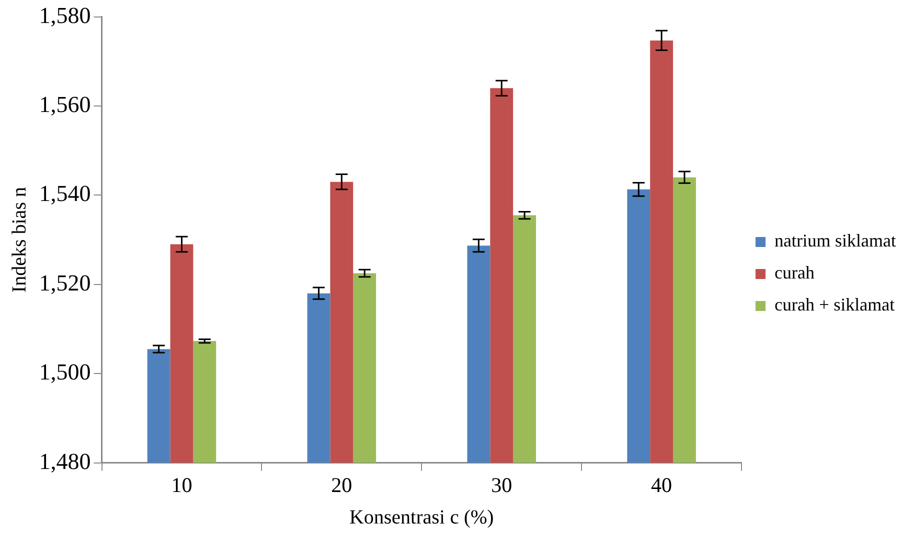 This screenshot has width=910, height=538. I want to click on legend-label: natrium siklamat, so click(835, 240).